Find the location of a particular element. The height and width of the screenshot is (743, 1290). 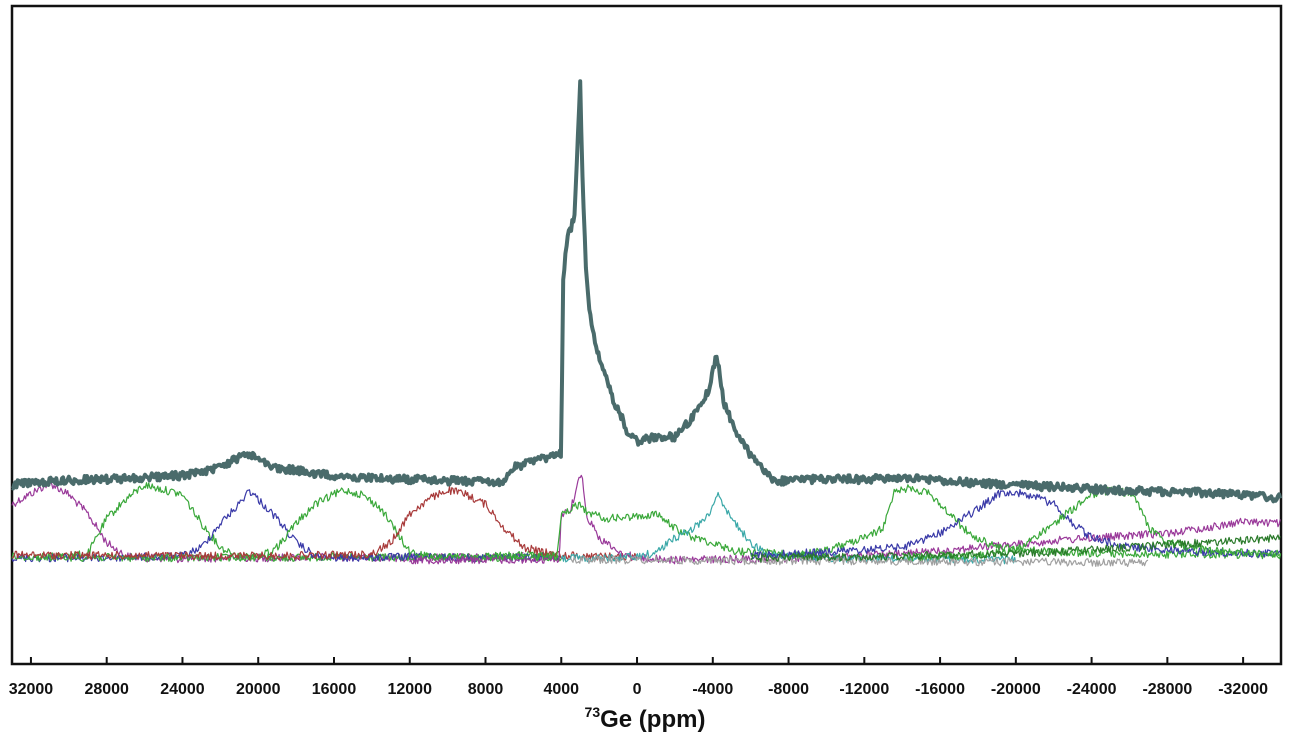

x-tick-label: 32000 is located at coordinates (31, 689).